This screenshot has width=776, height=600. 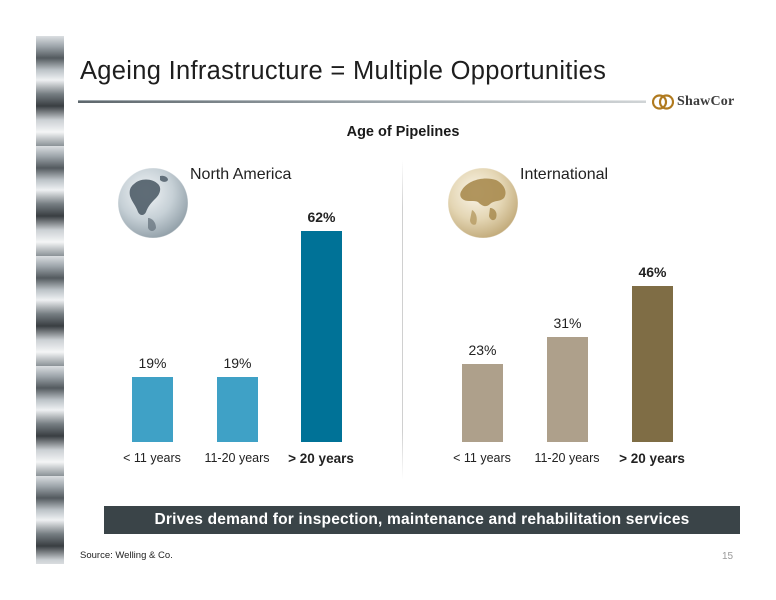 What do you see at coordinates (321, 458) in the screenshot?
I see `category-label-north-america-2: > 20 years` at bounding box center [321, 458].